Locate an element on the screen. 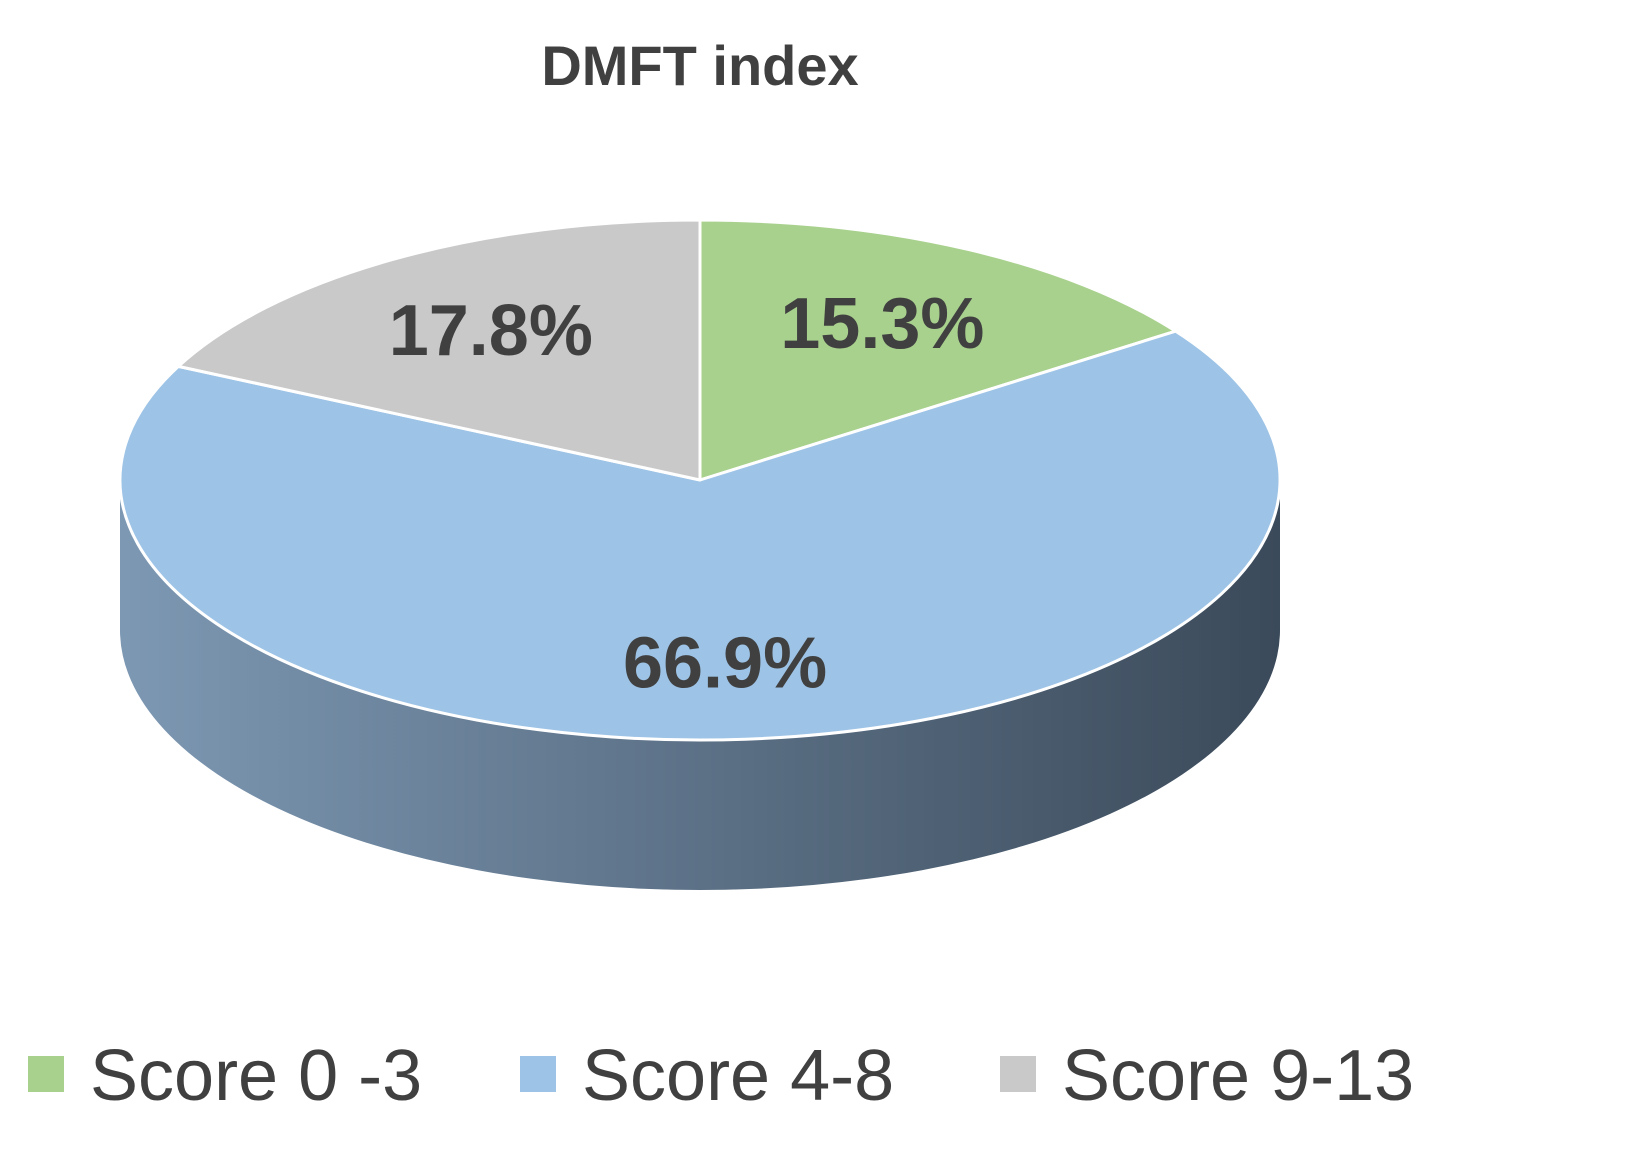 This screenshot has height=1159, width=1650. legend-label-3: Score 9-13 is located at coordinates (1238, 1076).